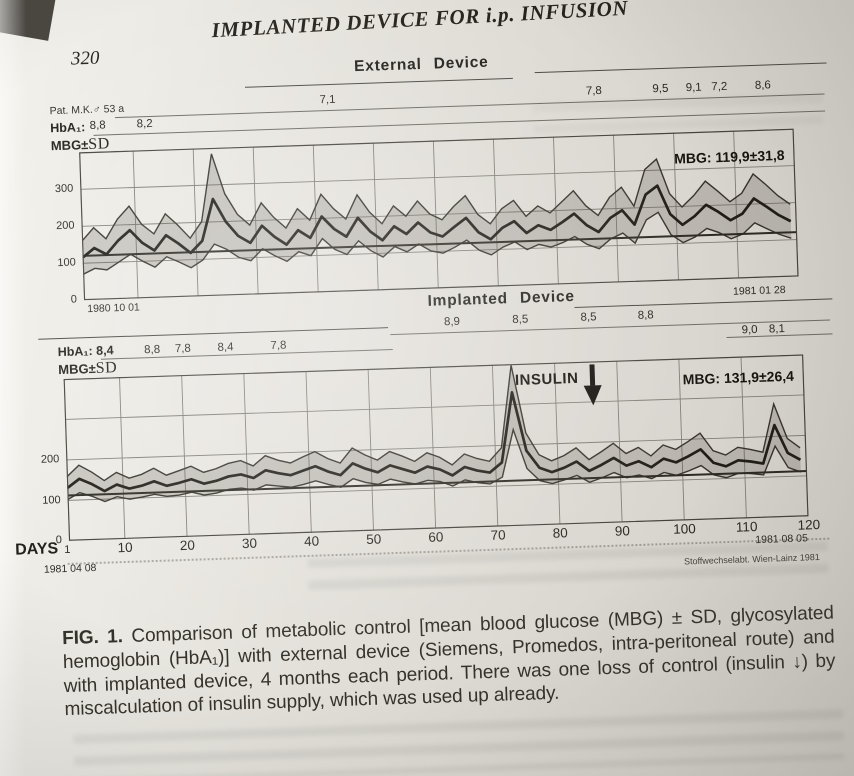 Image resolution: width=854 pixels, height=776 pixels. I want to click on days-axis-first-tick: 1, so click(67, 550).